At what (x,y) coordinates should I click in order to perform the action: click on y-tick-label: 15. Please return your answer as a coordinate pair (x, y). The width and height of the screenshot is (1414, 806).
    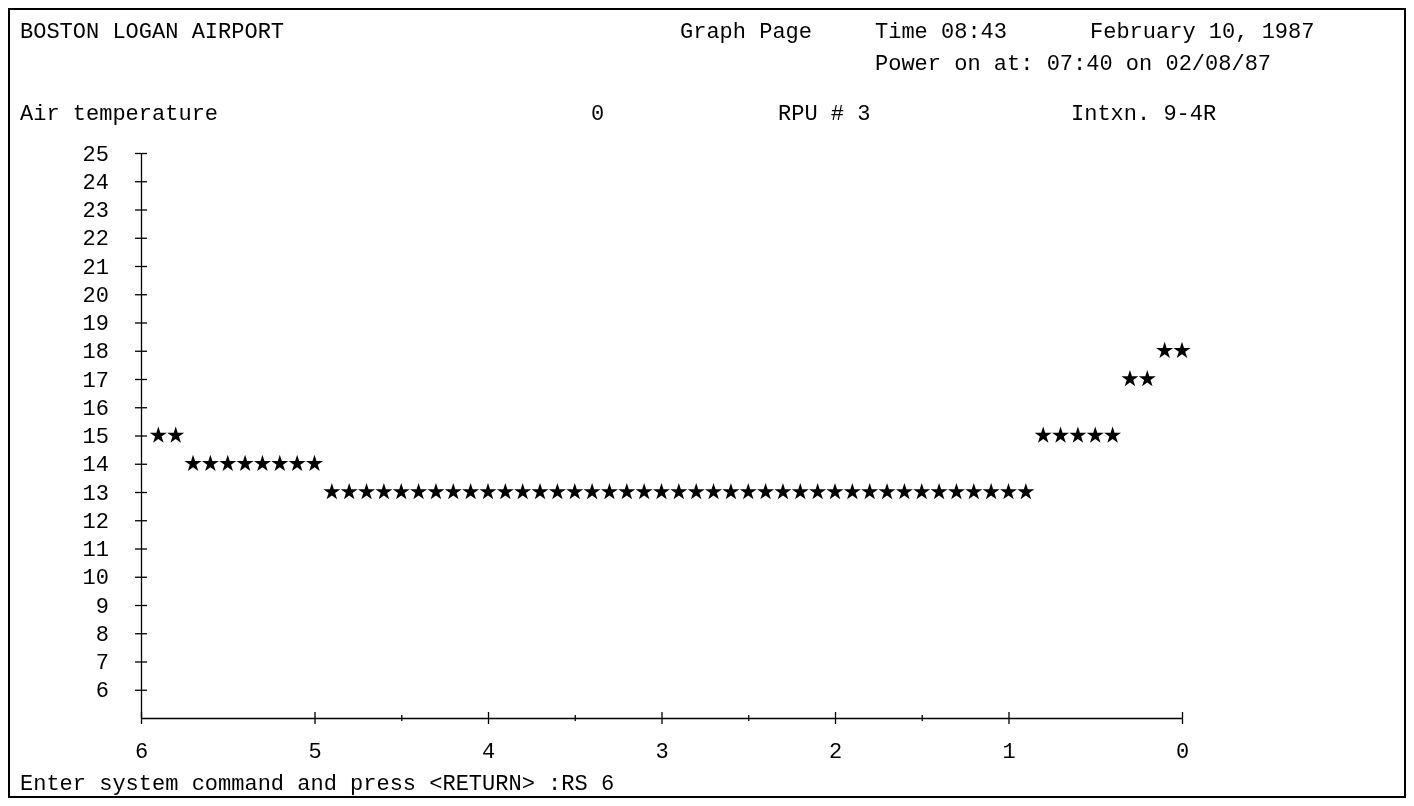
    Looking at the image, I should click on (95, 438).